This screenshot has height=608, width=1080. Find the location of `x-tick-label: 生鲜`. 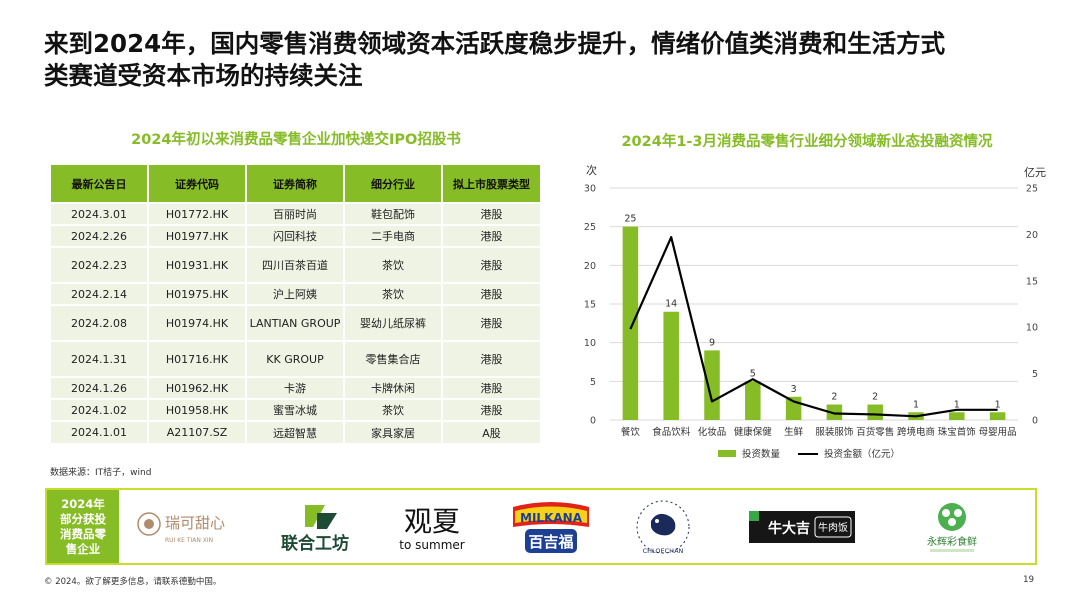

x-tick-label: 生鲜 is located at coordinates (794, 432).